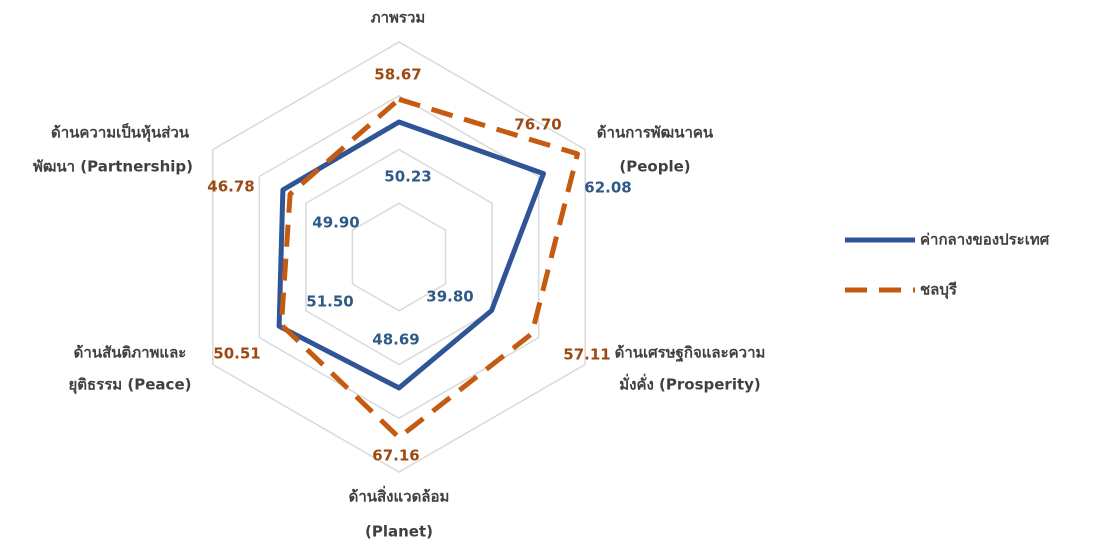 The image size is (1110, 545). Describe the element at coordinates (939, 290) in the screenshot. I see `legend-label: ชลบุรี` at that location.